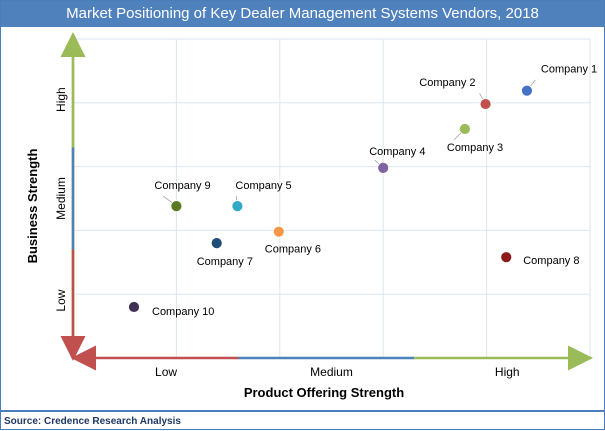 Image resolution: width=605 pixels, height=431 pixels. Describe the element at coordinates (166, 372) in the screenshot. I see `x-tick-label: Low` at that location.